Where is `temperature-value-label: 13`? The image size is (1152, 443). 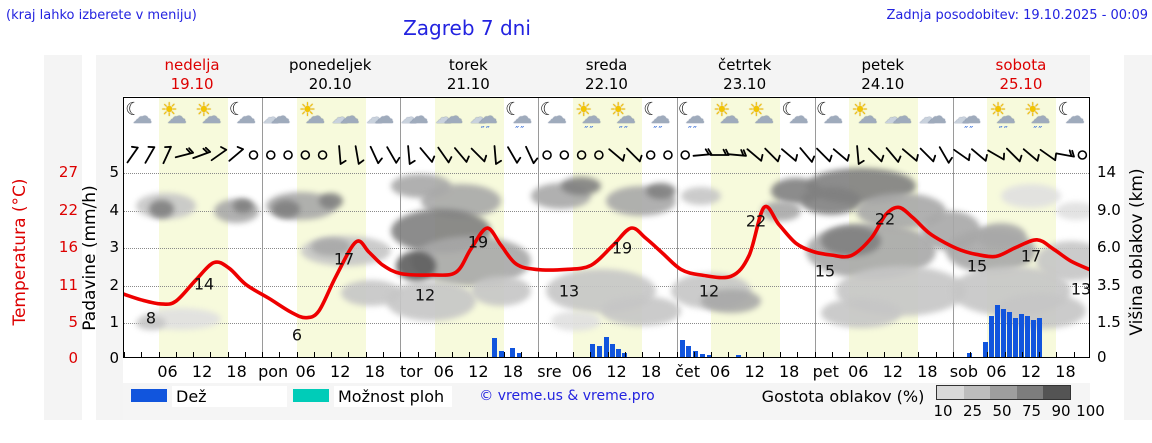 temperature-value-label: 13 is located at coordinates (569, 291).